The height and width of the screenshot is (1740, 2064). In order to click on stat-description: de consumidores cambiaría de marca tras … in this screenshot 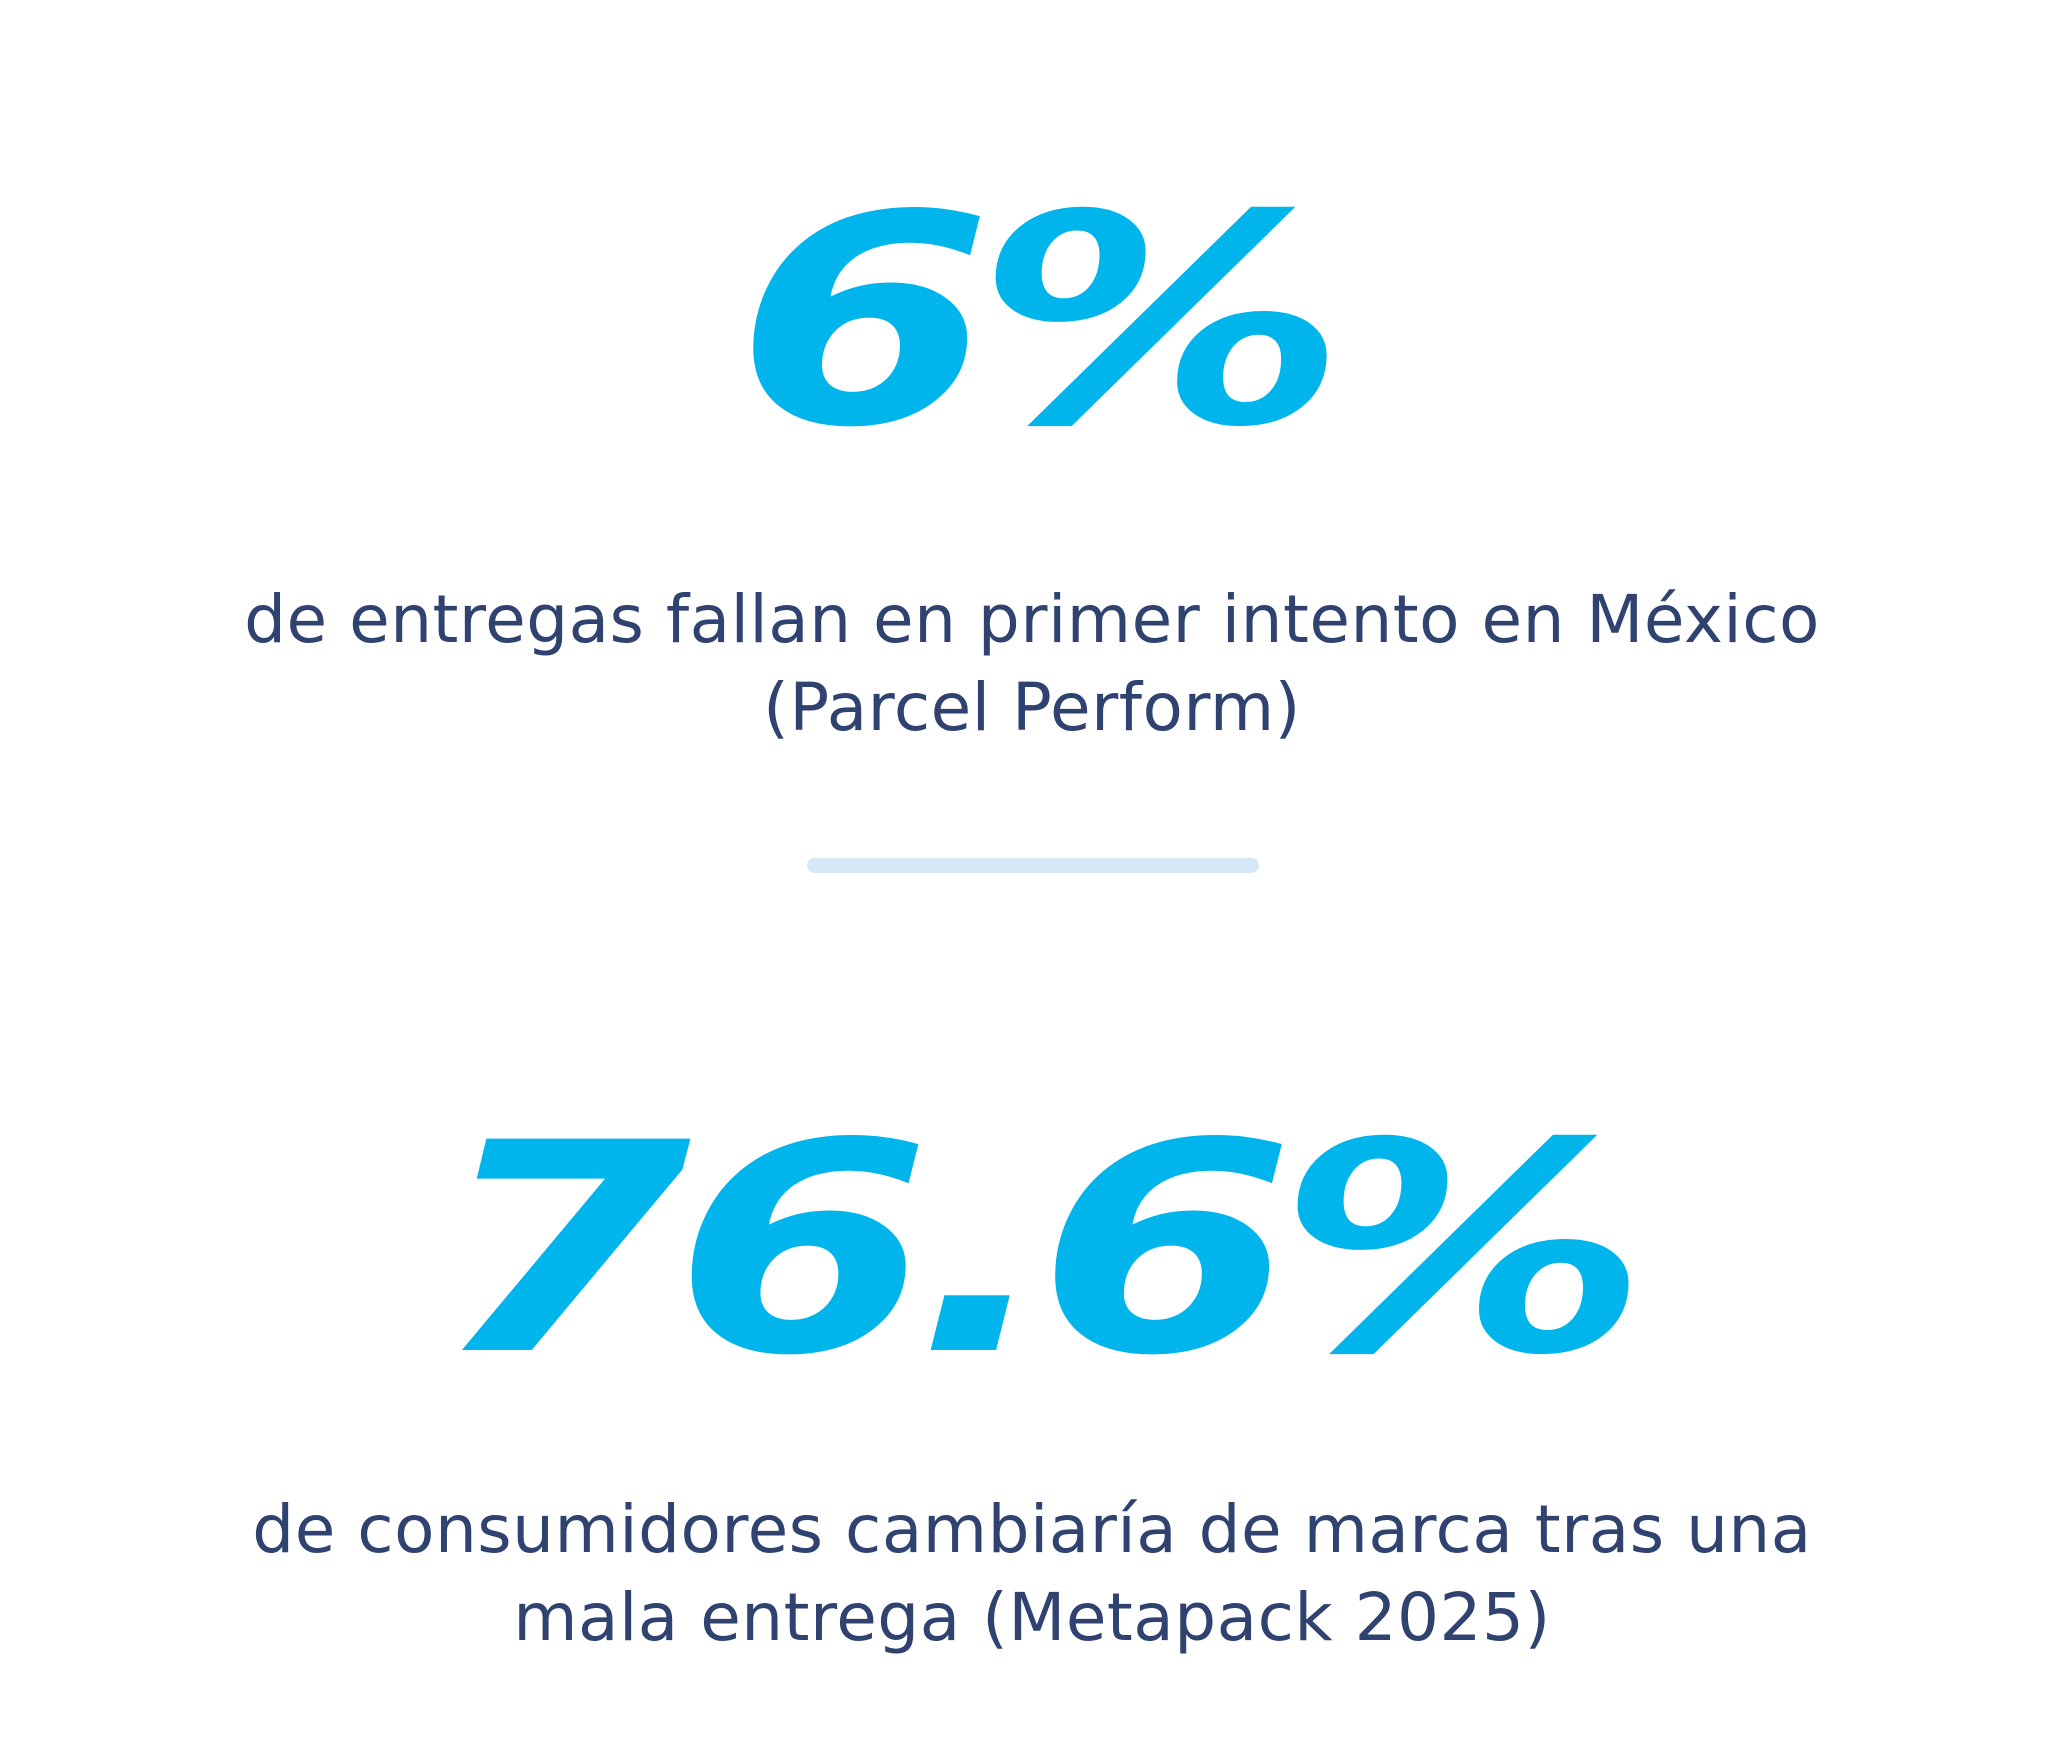, I will do `click(1032, 1574)`.